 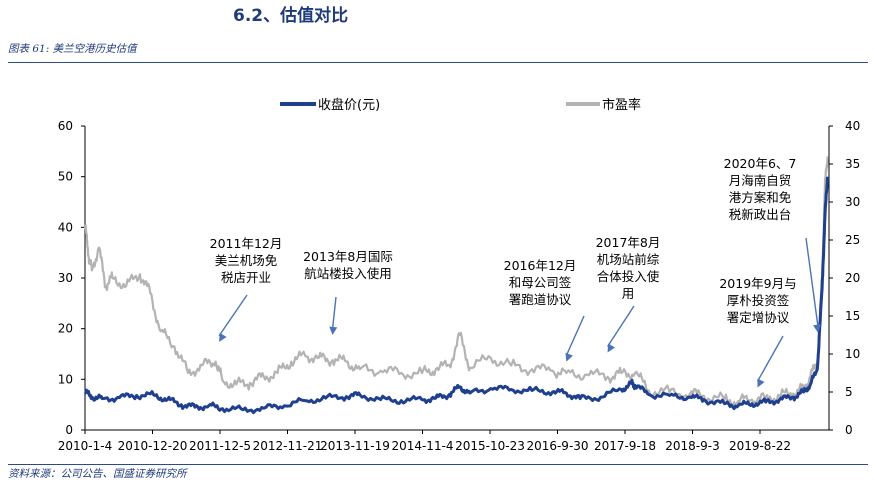 What do you see at coordinates (438, 464) in the screenshot?
I see `source-rule` at bounding box center [438, 464].